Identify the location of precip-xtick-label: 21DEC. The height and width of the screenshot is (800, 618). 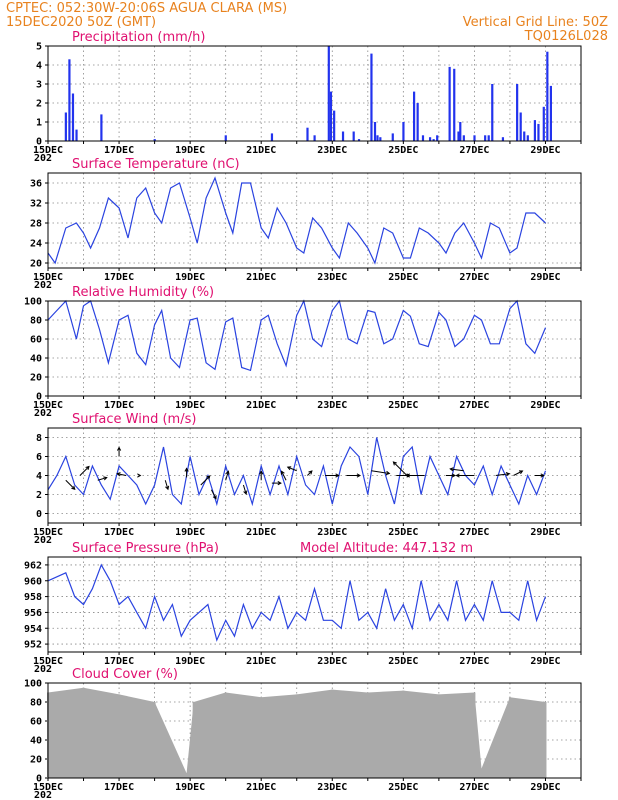
(261, 150).